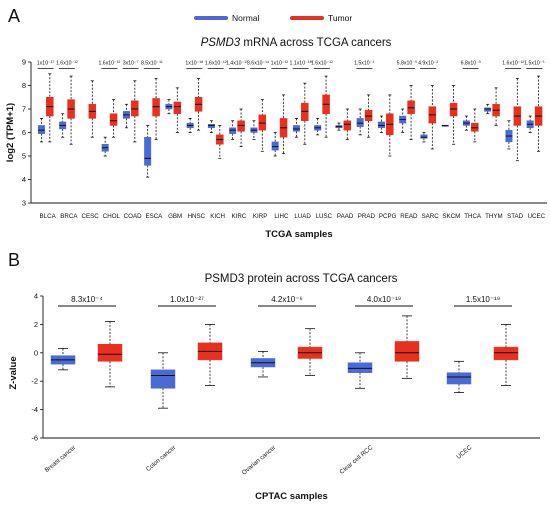  I want to click on panel-a-tumor-kirc-box, so click(241, 126).